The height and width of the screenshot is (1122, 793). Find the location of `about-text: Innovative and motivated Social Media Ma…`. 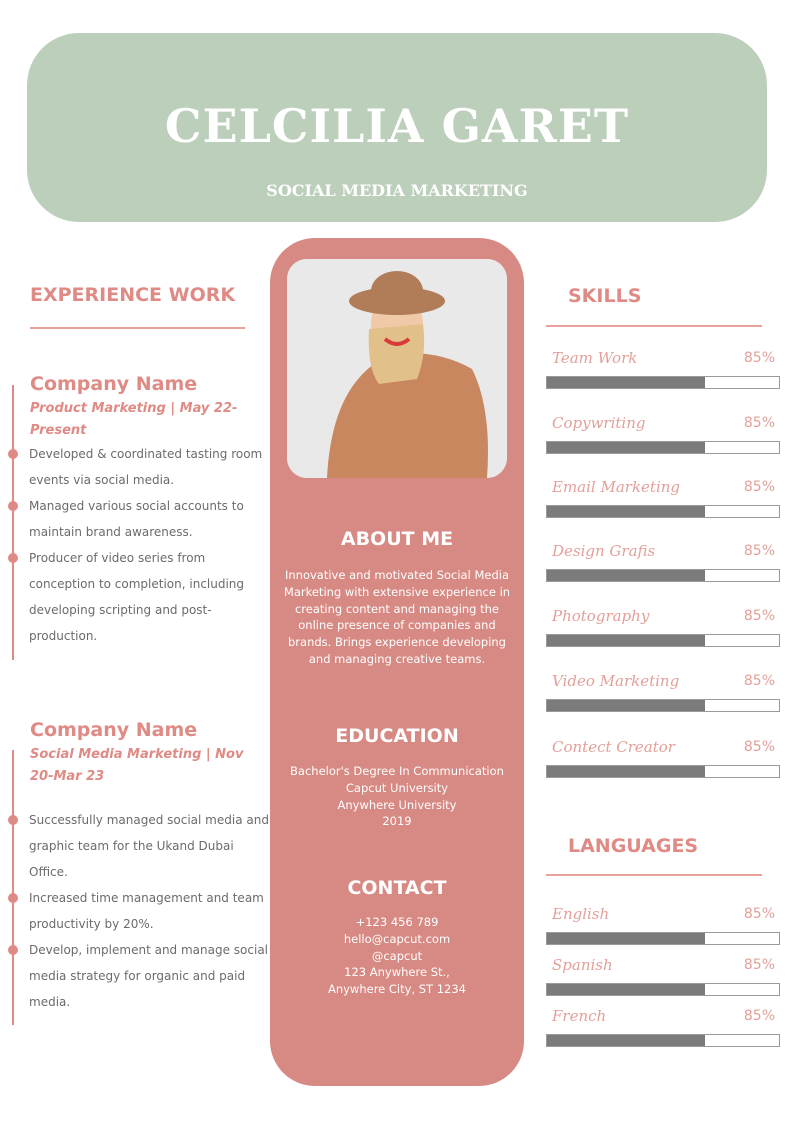

about-text: Innovative and motivated Social Media Ma… is located at coordinates (397, 617).